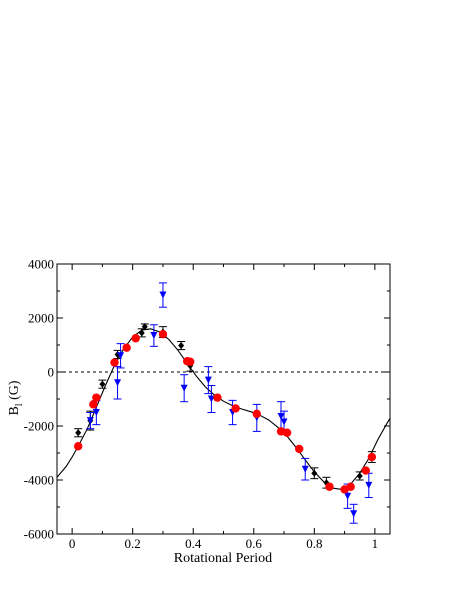 This screenshot has width=457, height=591. What do you see at coordinates (223, 558) in the screenshot?
I see `x-axis-title: Rotational Period` at bounding box center [223, 558].